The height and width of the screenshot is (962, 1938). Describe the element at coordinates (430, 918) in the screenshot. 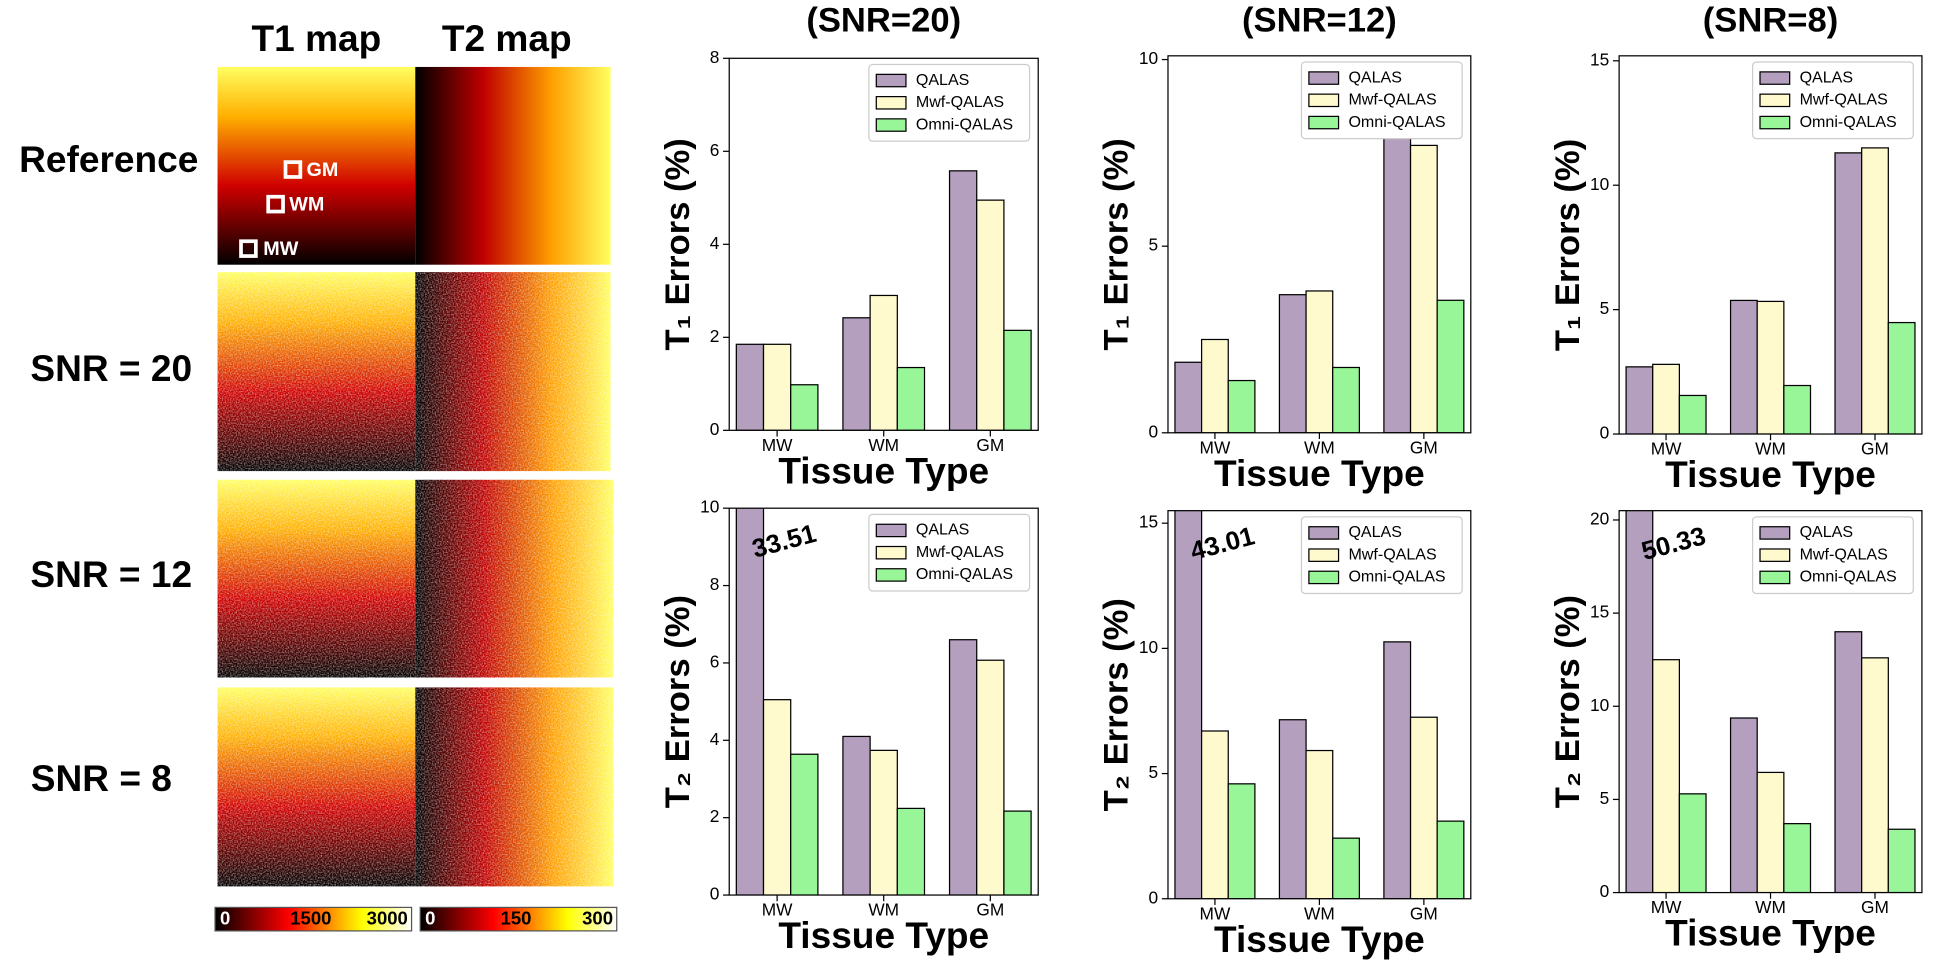

I see `colorbar-label: 0` at that location.